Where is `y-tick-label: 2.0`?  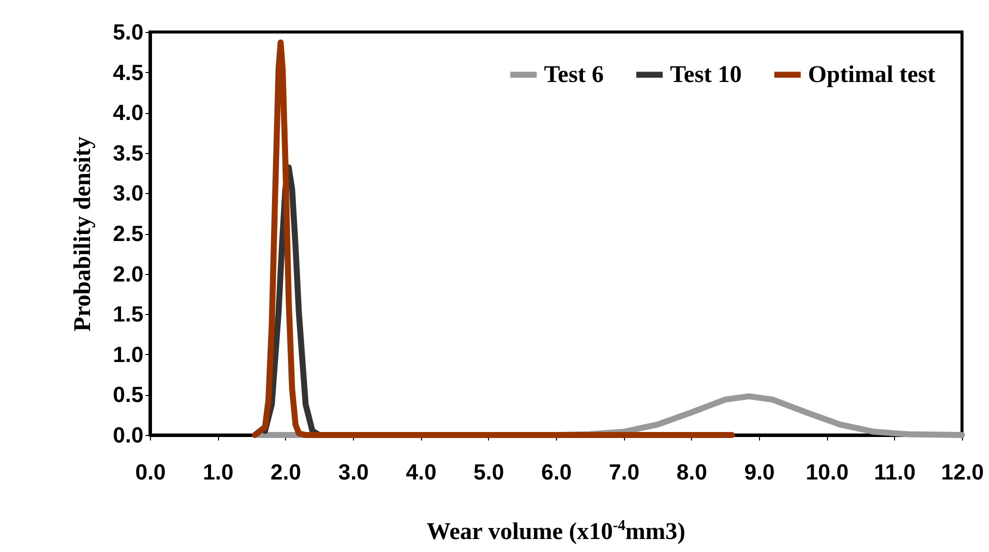
y-tick-label: 2.0 is located at coordinates (128, 273).